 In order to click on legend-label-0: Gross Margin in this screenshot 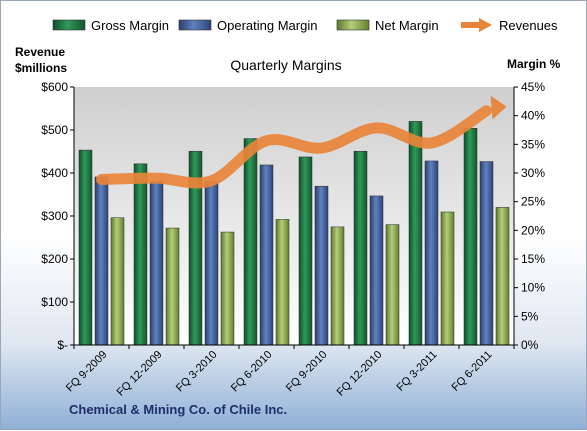, I will do `click(130, 25)`.